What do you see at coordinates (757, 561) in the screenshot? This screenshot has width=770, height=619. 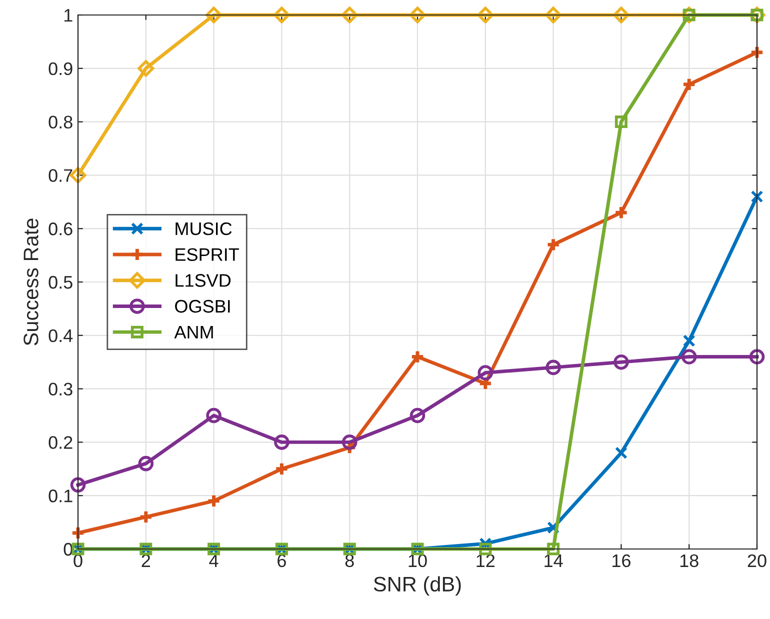 I see `x-tick-label: 20` at bounding box center [757, 561].